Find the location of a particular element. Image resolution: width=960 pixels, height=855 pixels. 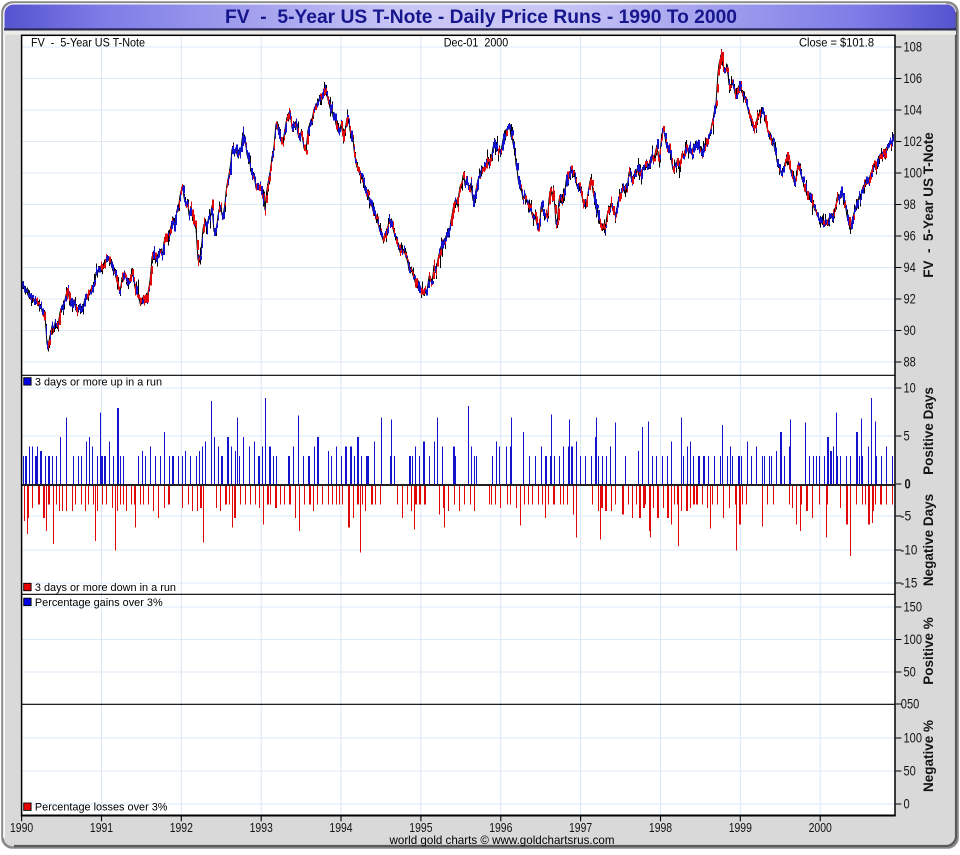

svg-text: 1993 is located at coordinates (261, 828).